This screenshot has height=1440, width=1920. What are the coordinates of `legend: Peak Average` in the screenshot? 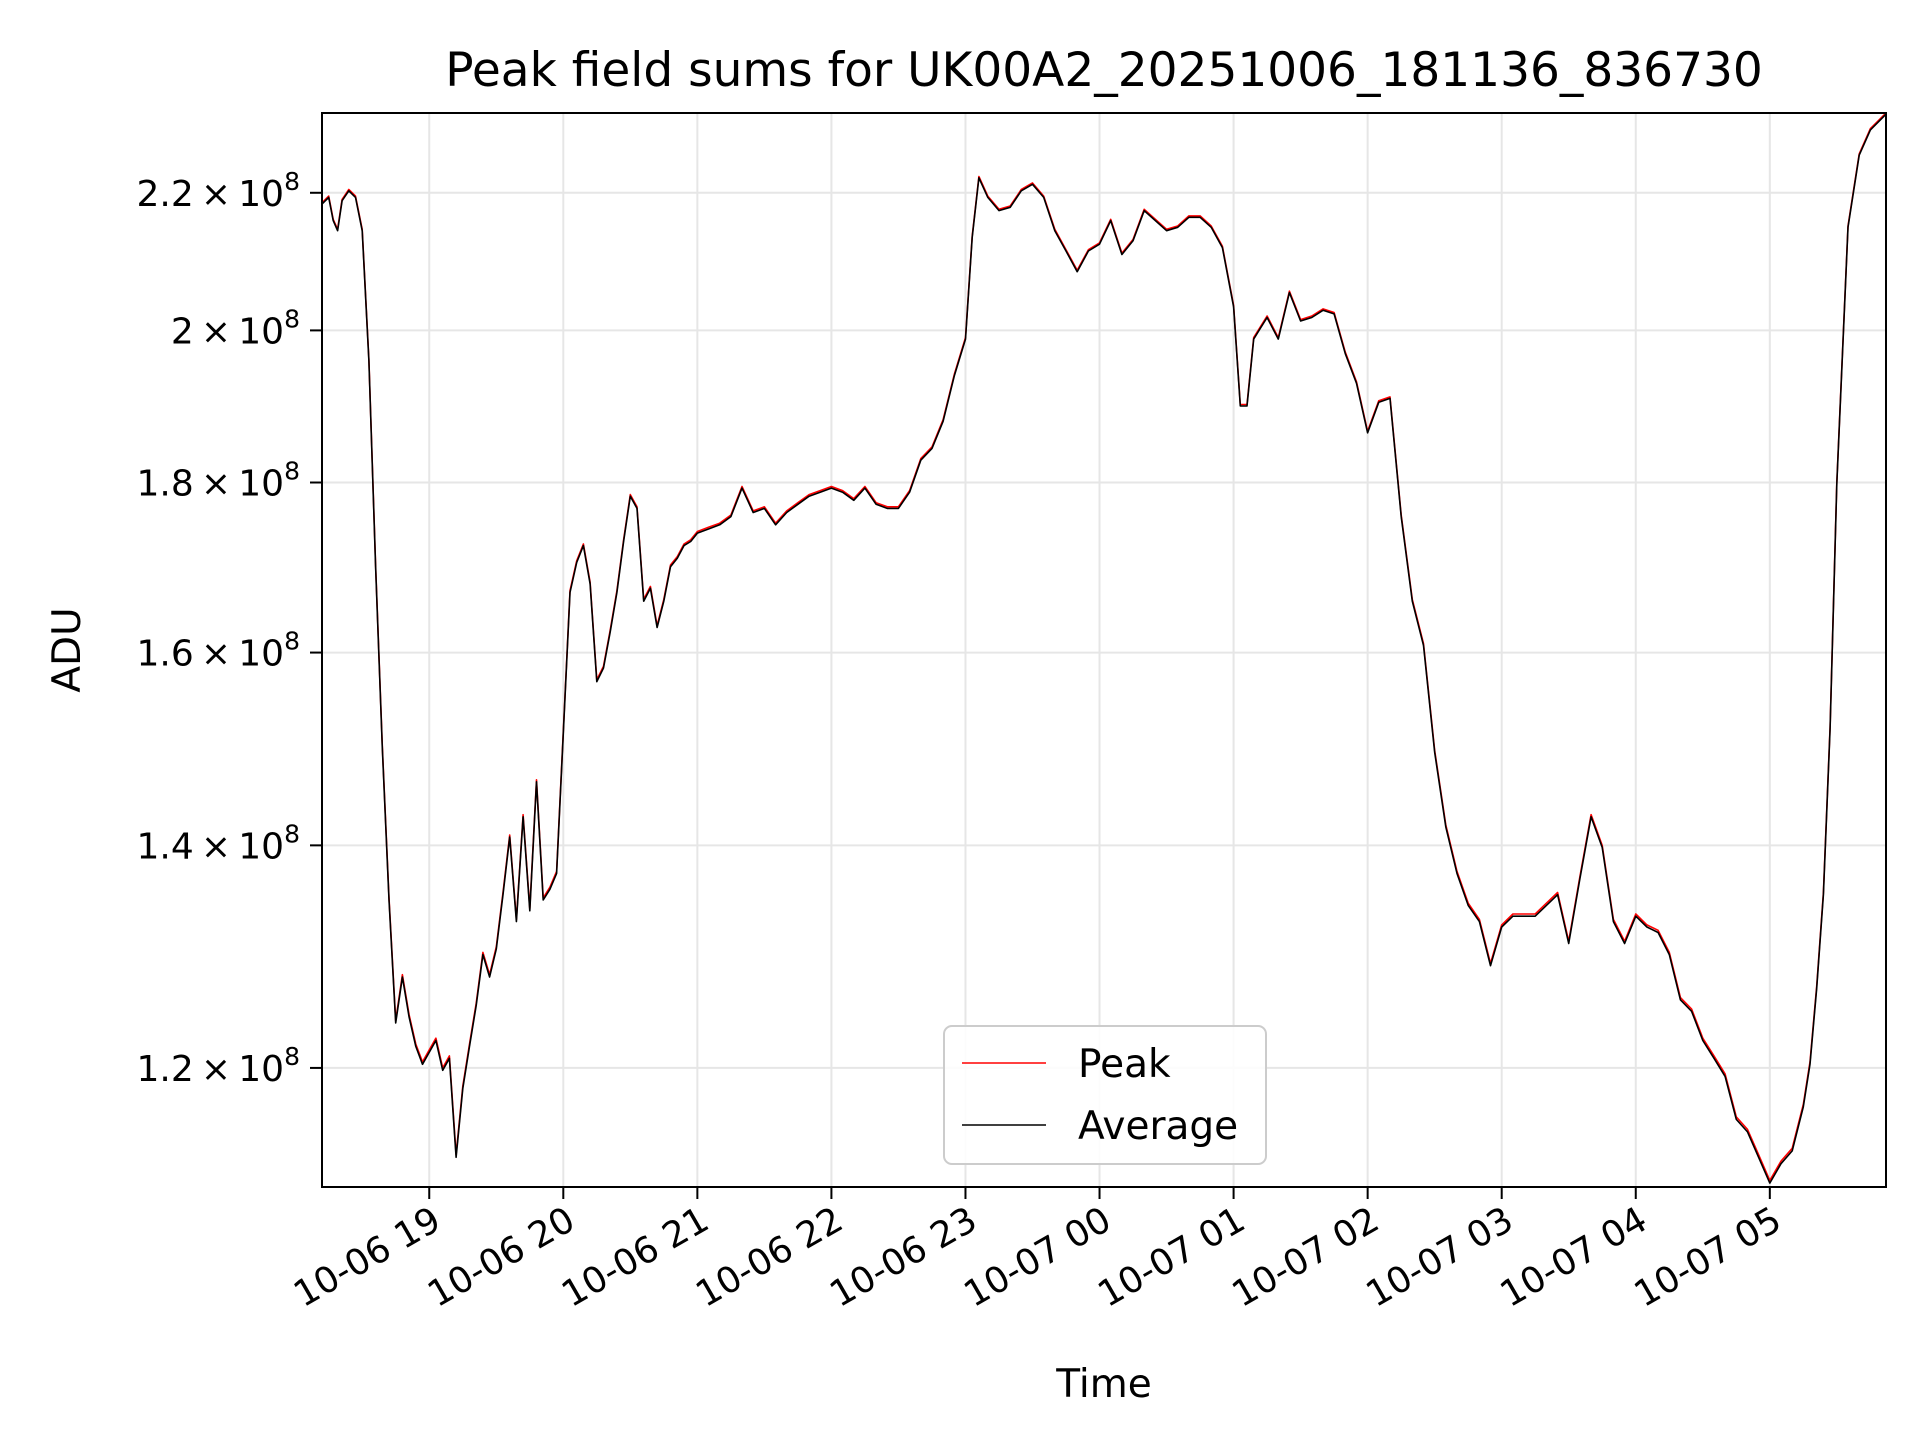 It's located at (1105, 1095).